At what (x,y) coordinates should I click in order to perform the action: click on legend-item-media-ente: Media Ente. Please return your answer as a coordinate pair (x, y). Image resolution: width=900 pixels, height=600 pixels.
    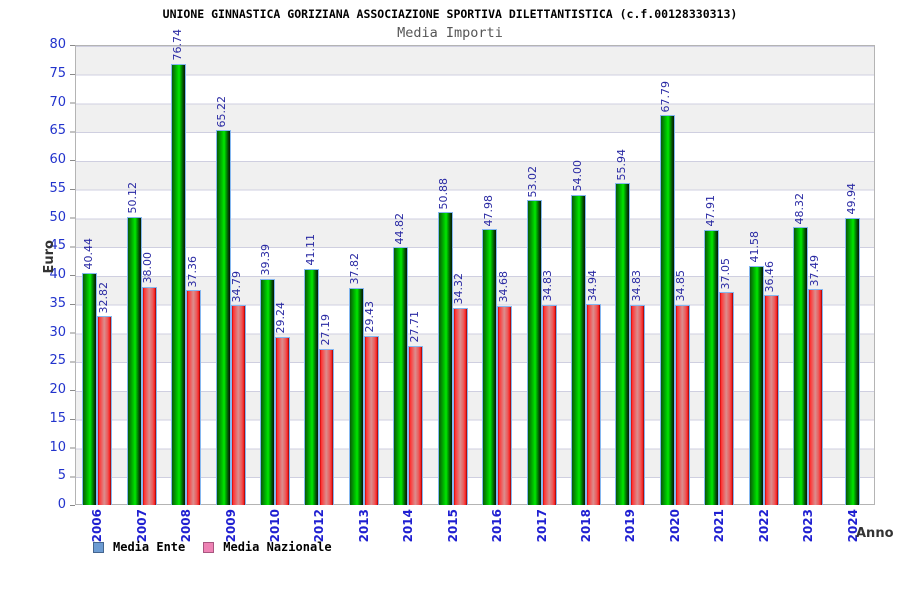
    Looking at the image, I should click on (139, 547).